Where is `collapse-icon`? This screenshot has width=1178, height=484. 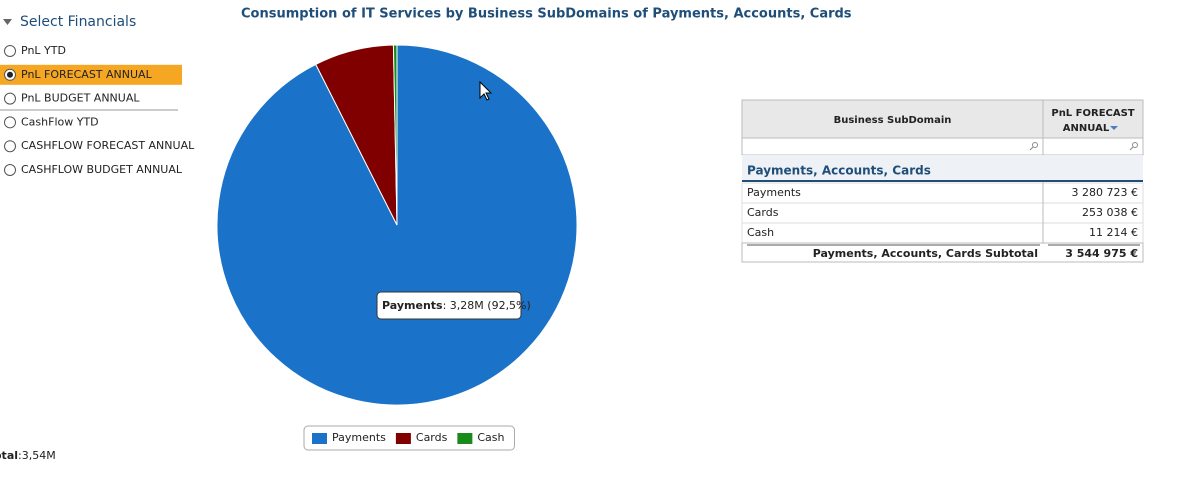
collapse-icon is located at coordinates (7, 22).